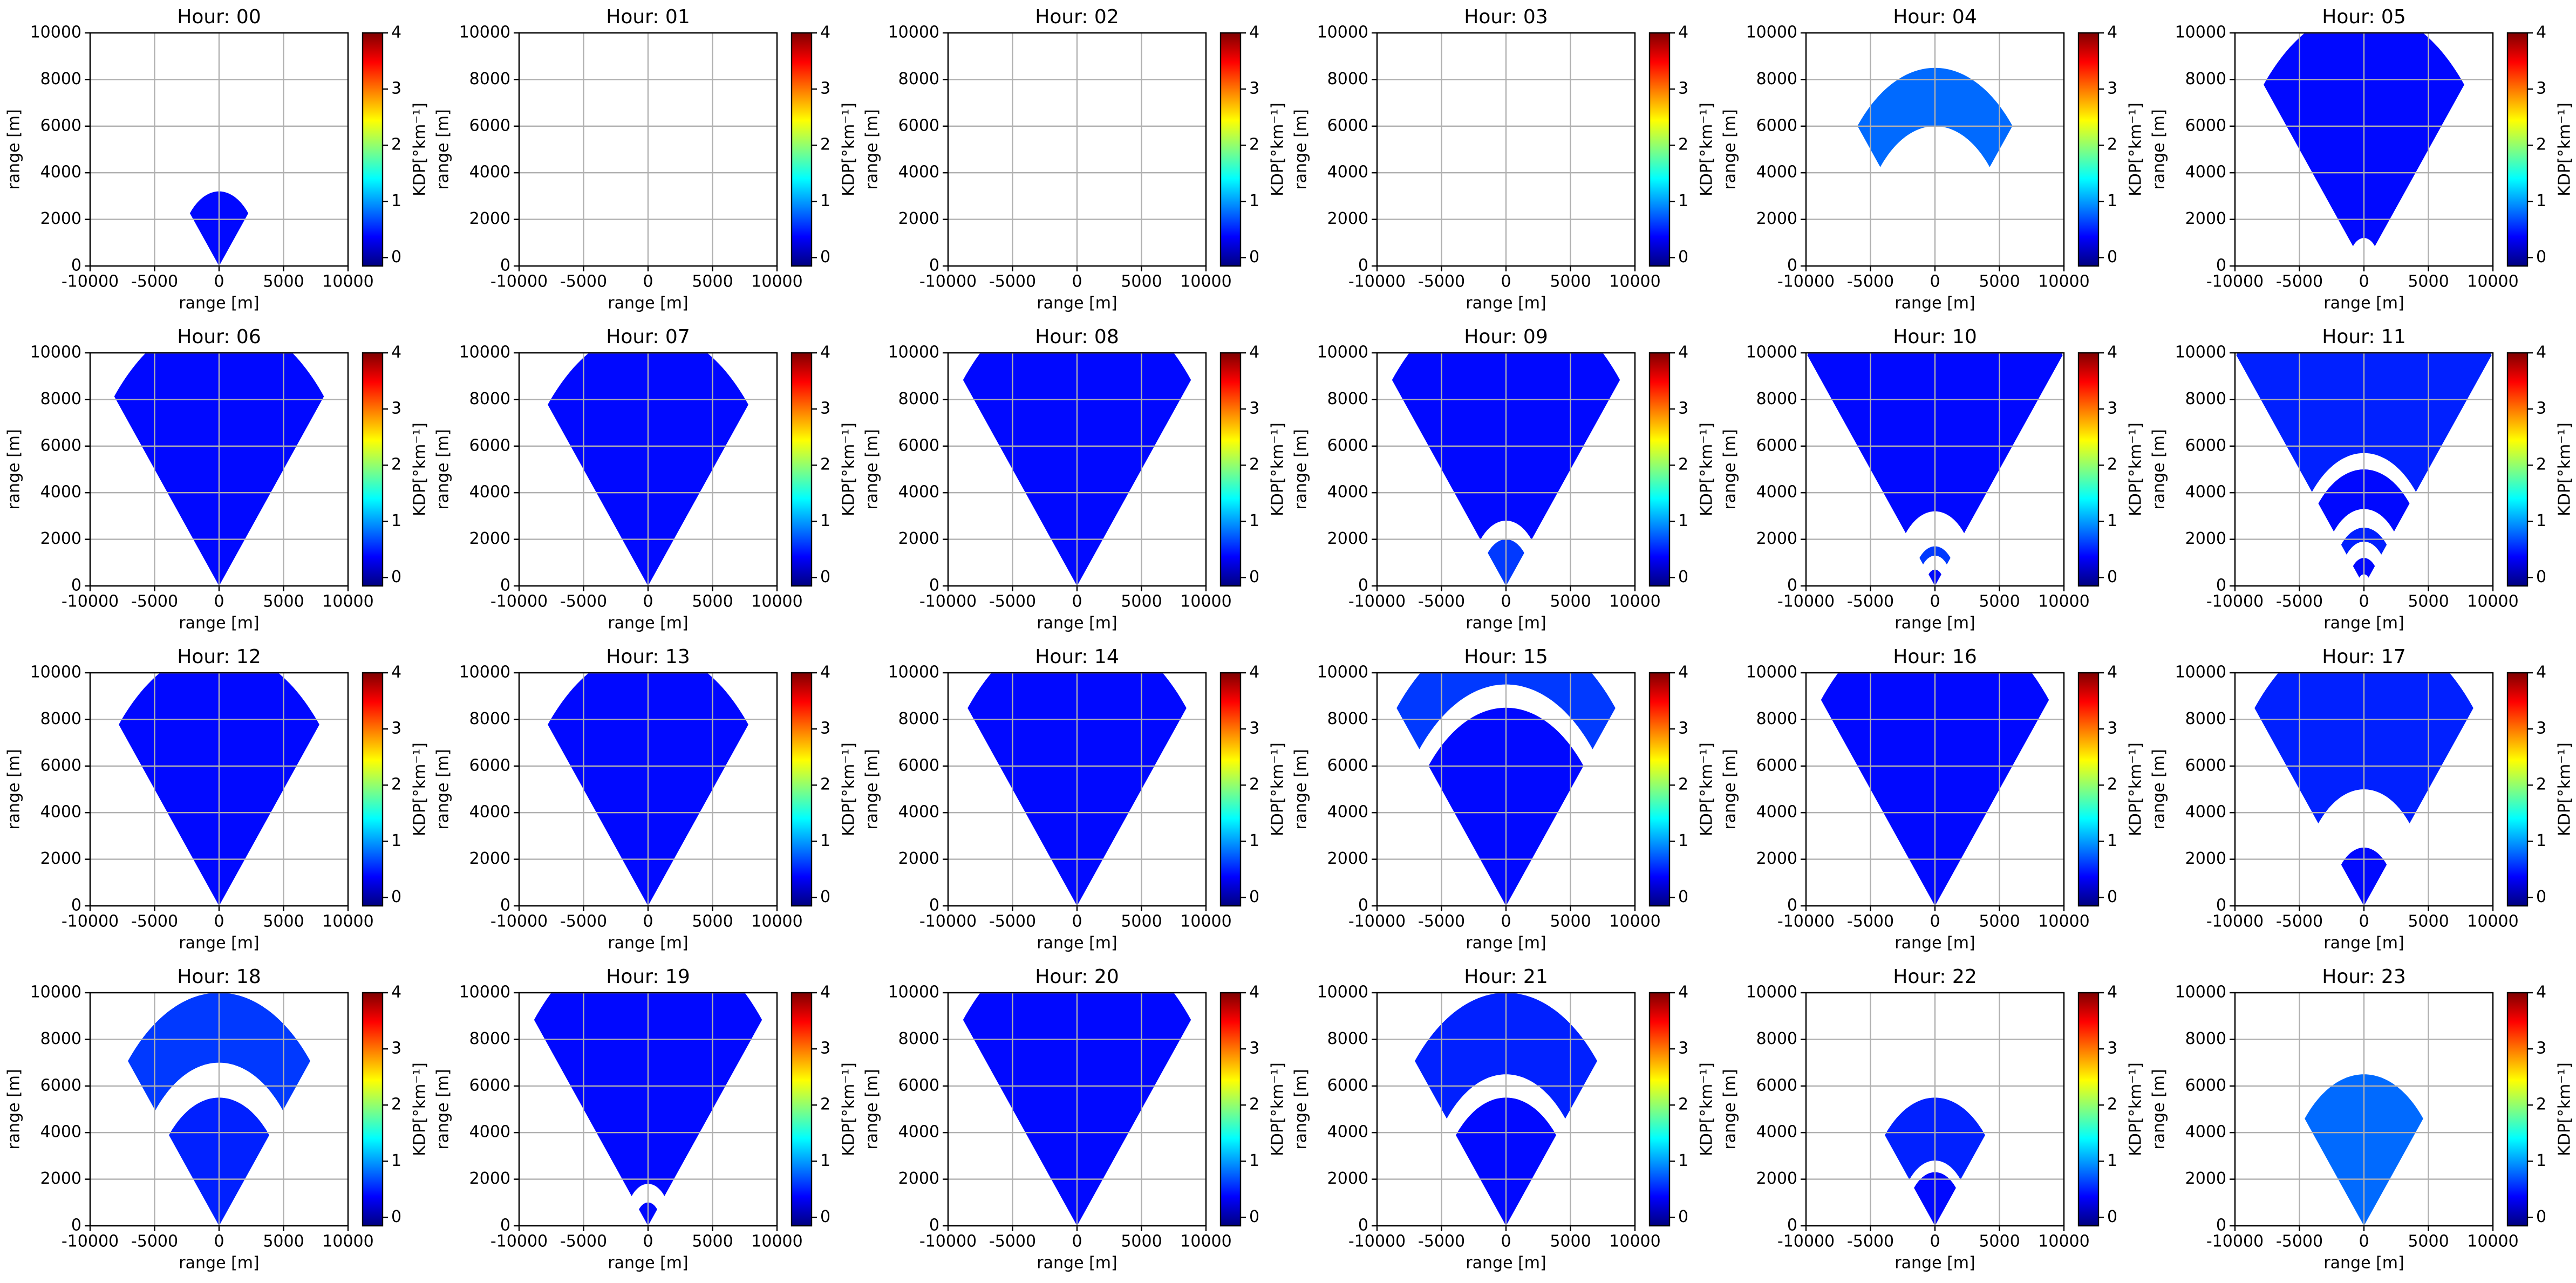 The width and height of the screenshot is (2576, 1283). Describe the element at coordinates (2363, 977) in the screenshot. I see `subplot-title: Hour: 23` at that location.